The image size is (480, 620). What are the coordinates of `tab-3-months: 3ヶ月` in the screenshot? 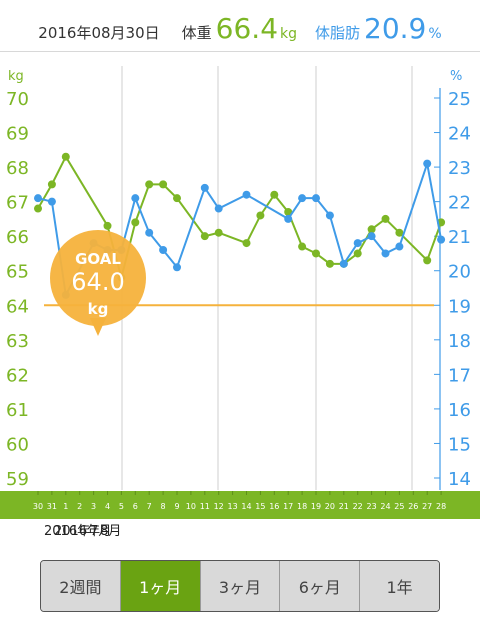 It's located at (240, 586).